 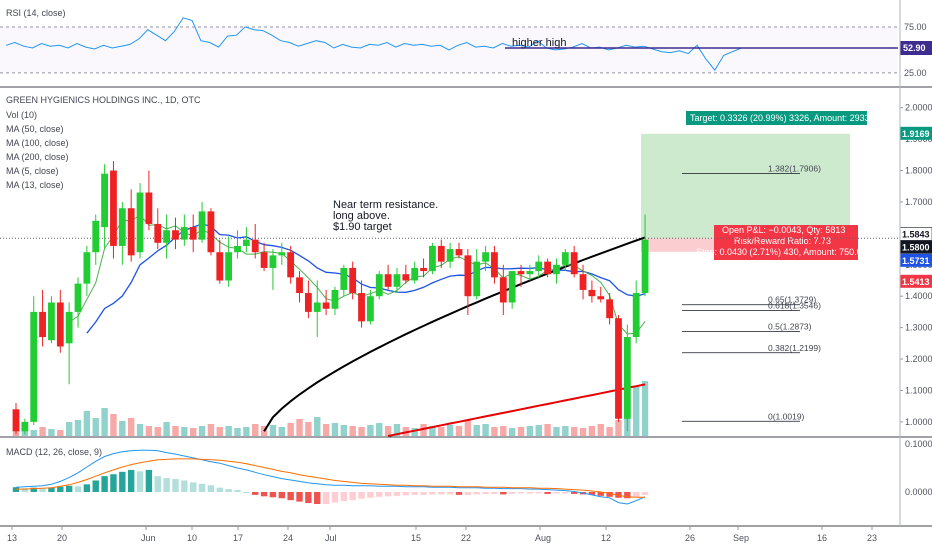 I want to click on time-axis-tick: 26, so click(x=690, y=538).